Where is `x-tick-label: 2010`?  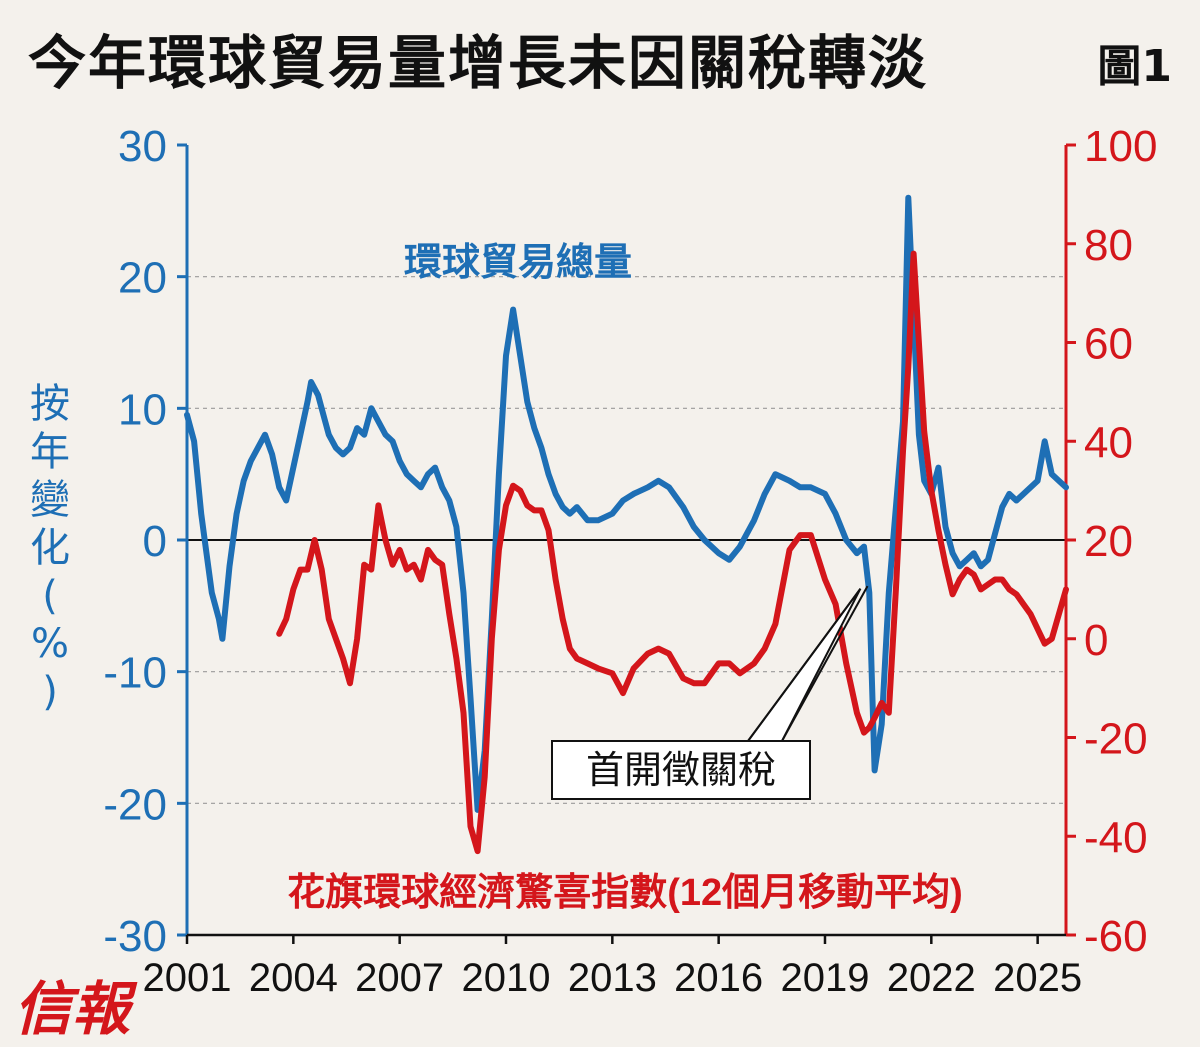
x-tick-label: 2010 is located at coordinates (505, 978).